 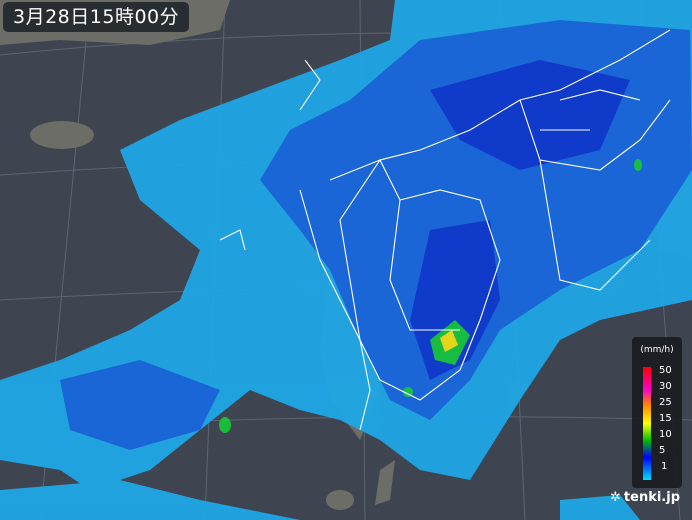 I want to click on legend-label: 25, so click(x=665, y=402).